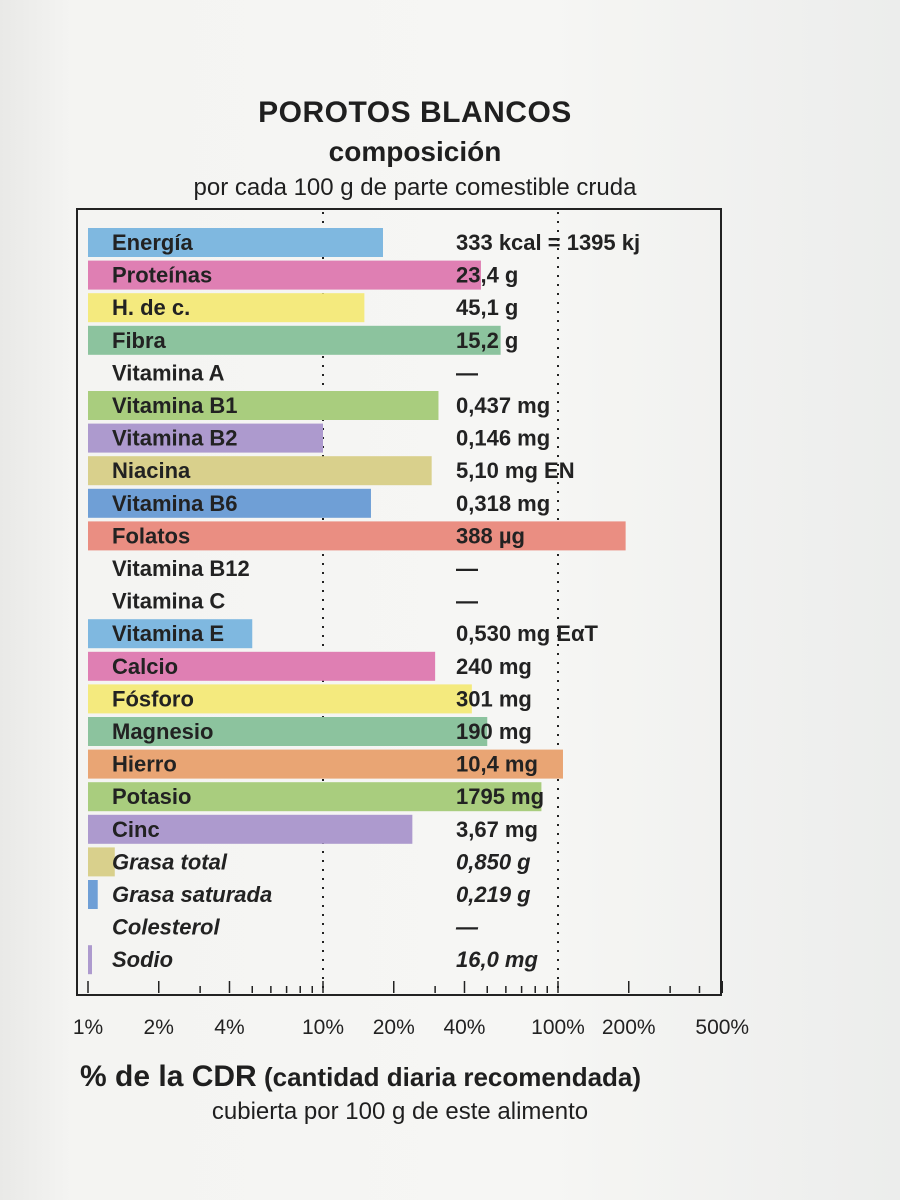  Describe the element at coordinates (162, 731) in the screenshot. I see `row-label-magnesio: Magnesio` at that location.